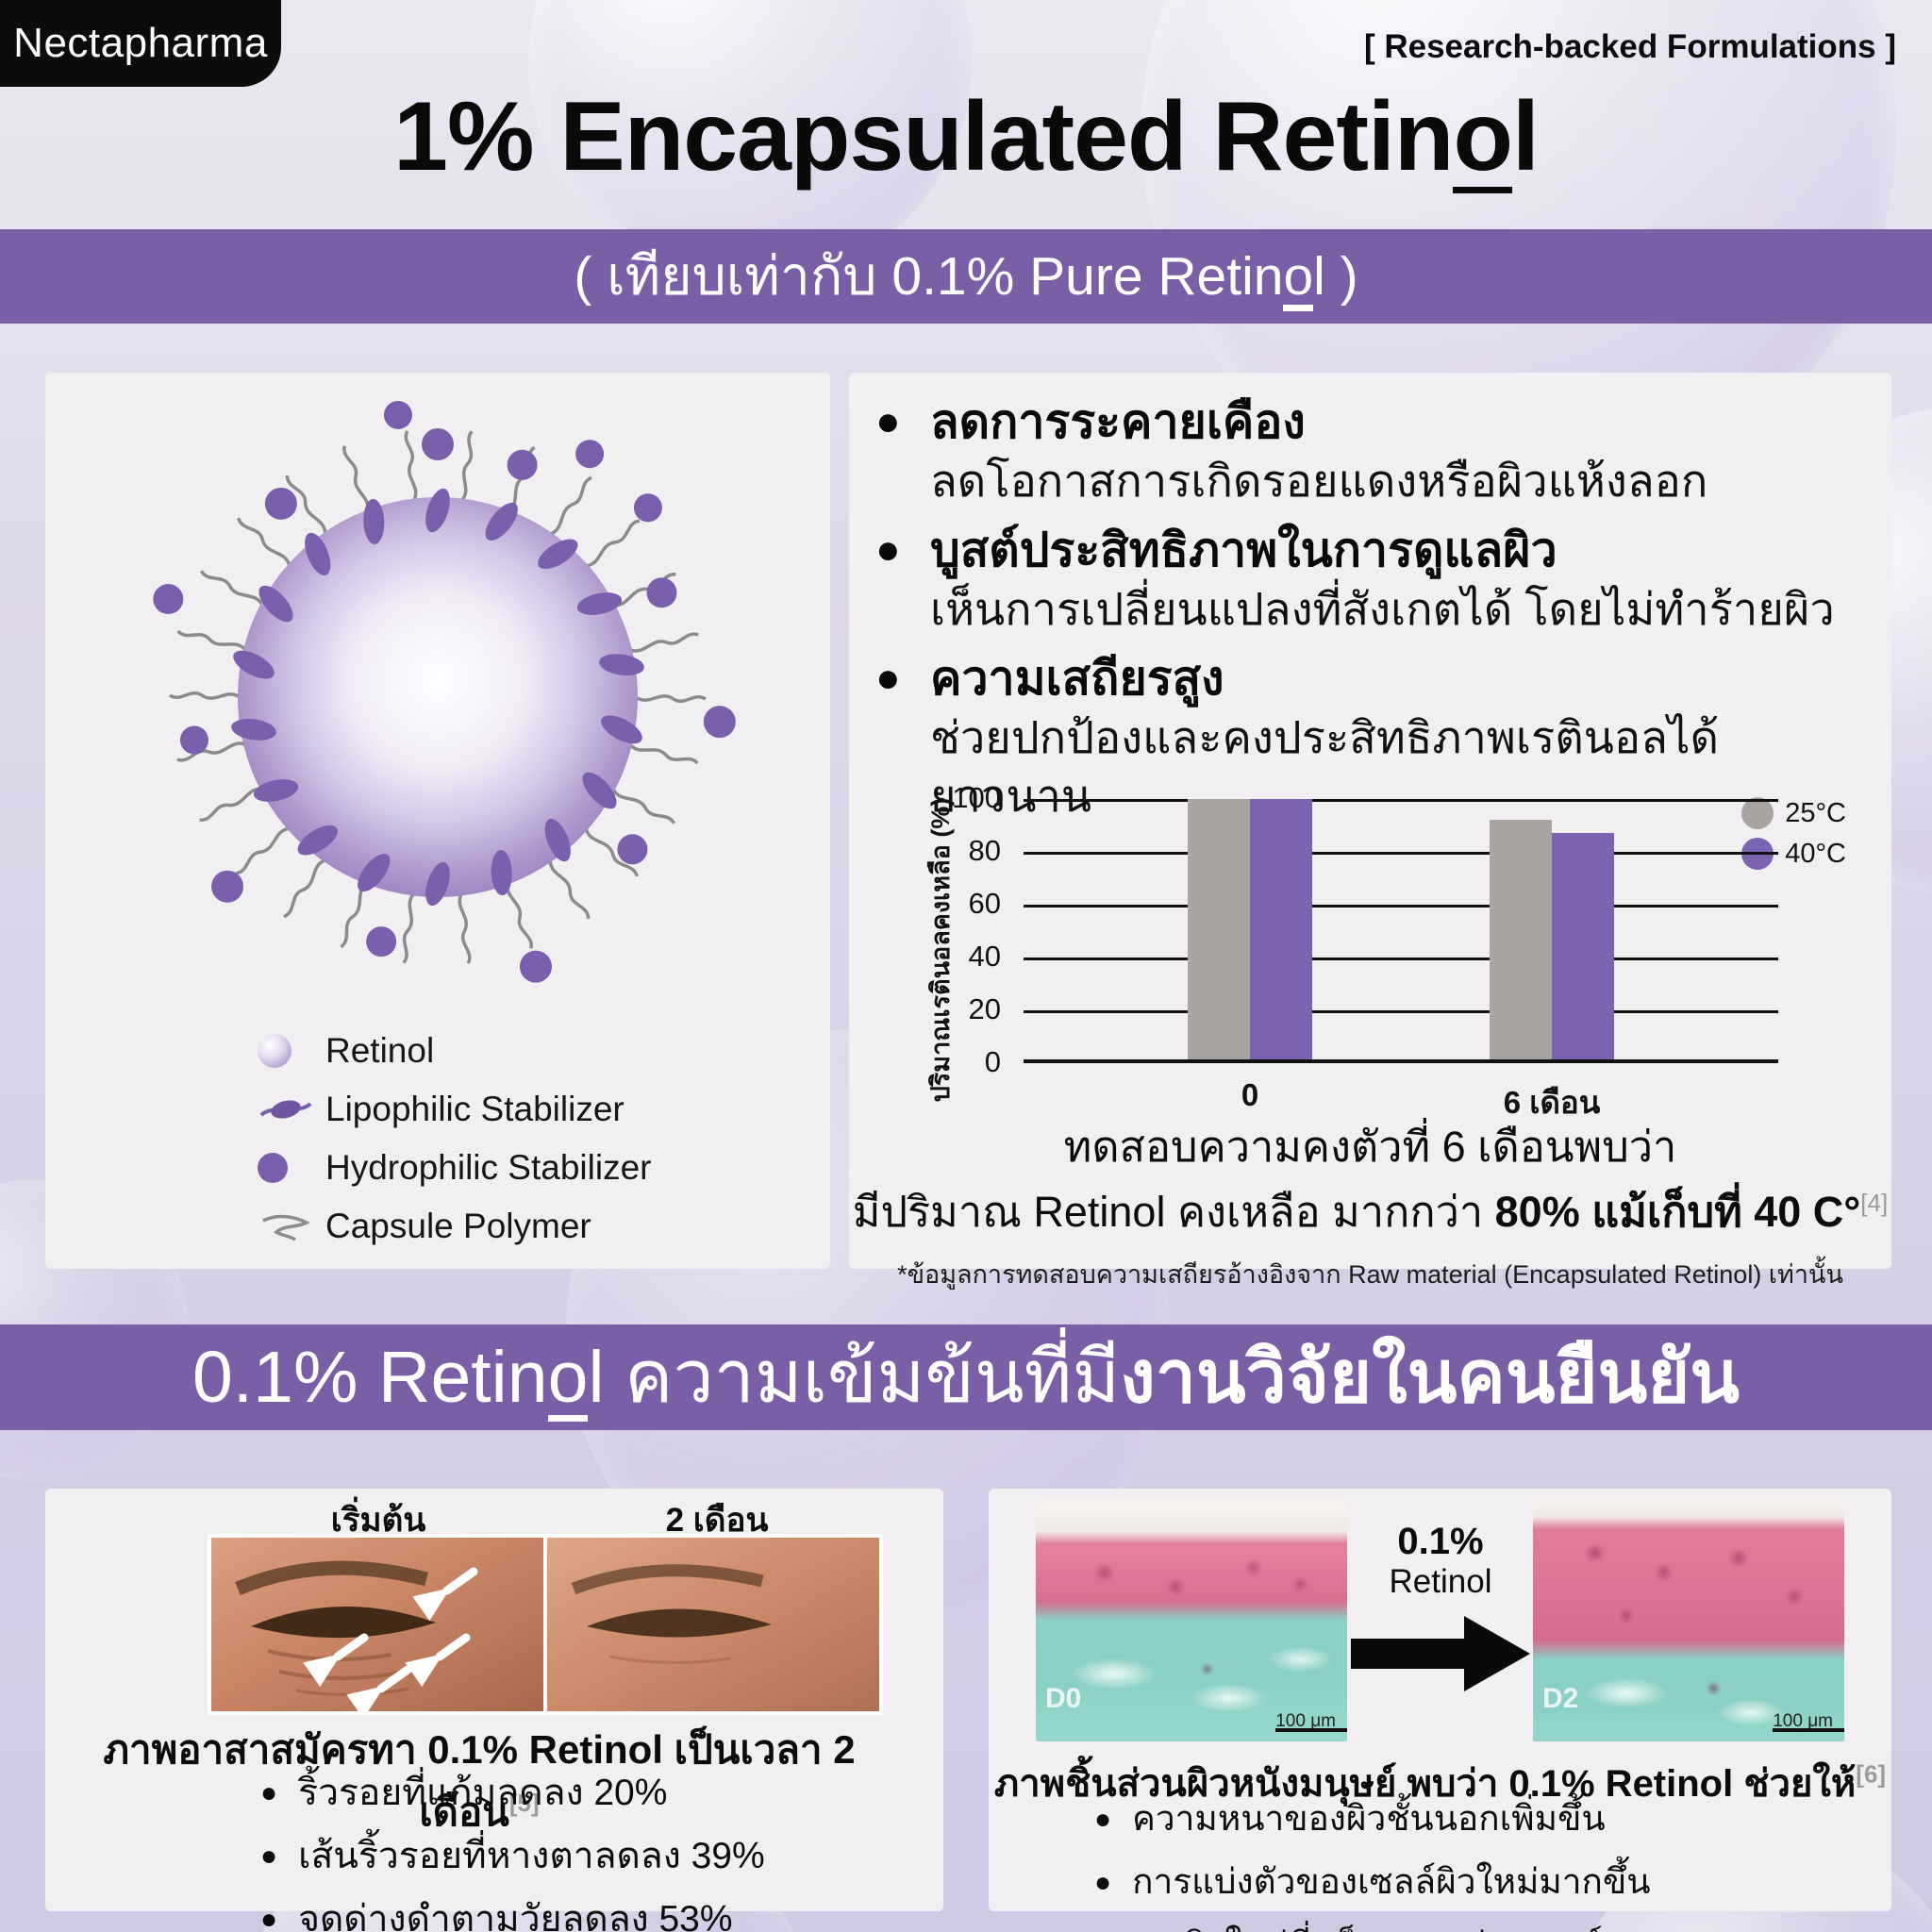 Image resolution: width=1932 pixels, height=1932 pixels. What do you see at coordinates (967, 137) in the screenshot?
I see `page-title: 1% Encapsulated Retinol` at bounding box center [967, 137].